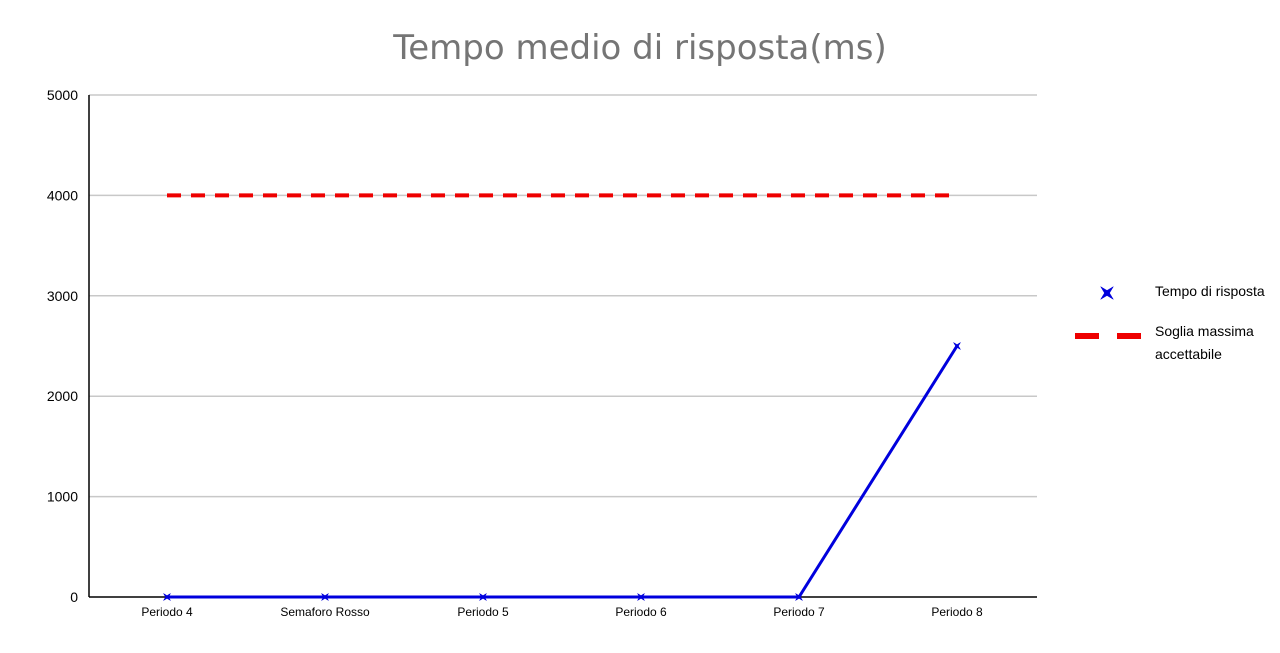 The width and height of the screenshot is (1280, 653). Describe the element at coordinates (62, 497) in the screenshot. I see `y-tick-label: 1000` at that location.